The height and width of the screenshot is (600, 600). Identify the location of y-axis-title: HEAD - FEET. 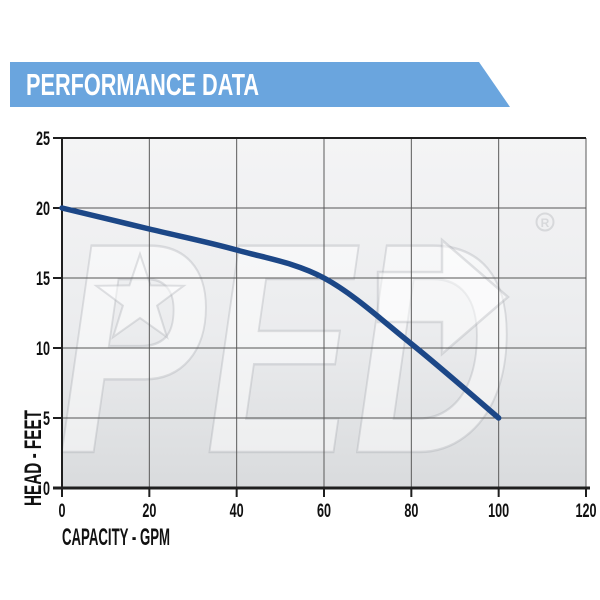
(33, 458).